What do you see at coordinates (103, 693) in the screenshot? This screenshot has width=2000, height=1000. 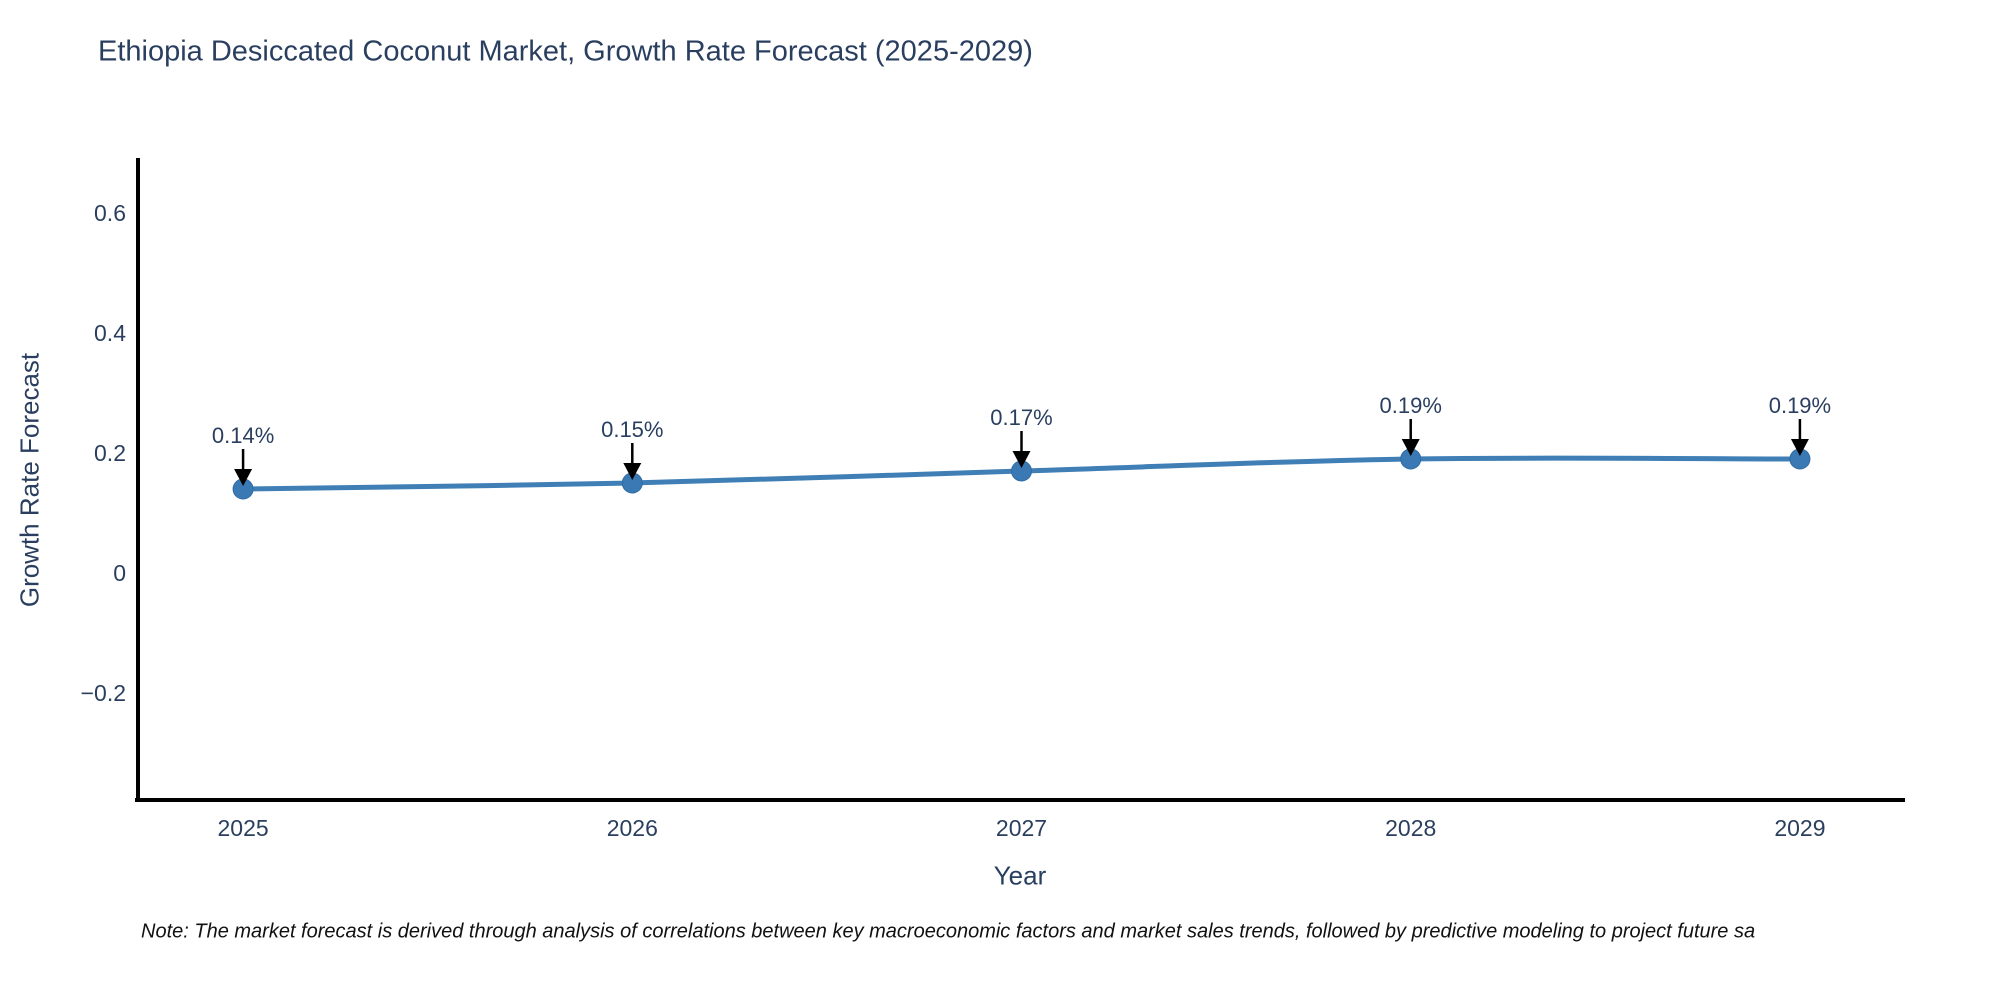 I see `y-tick-label: −0.2` at bounding box center [103, 693].